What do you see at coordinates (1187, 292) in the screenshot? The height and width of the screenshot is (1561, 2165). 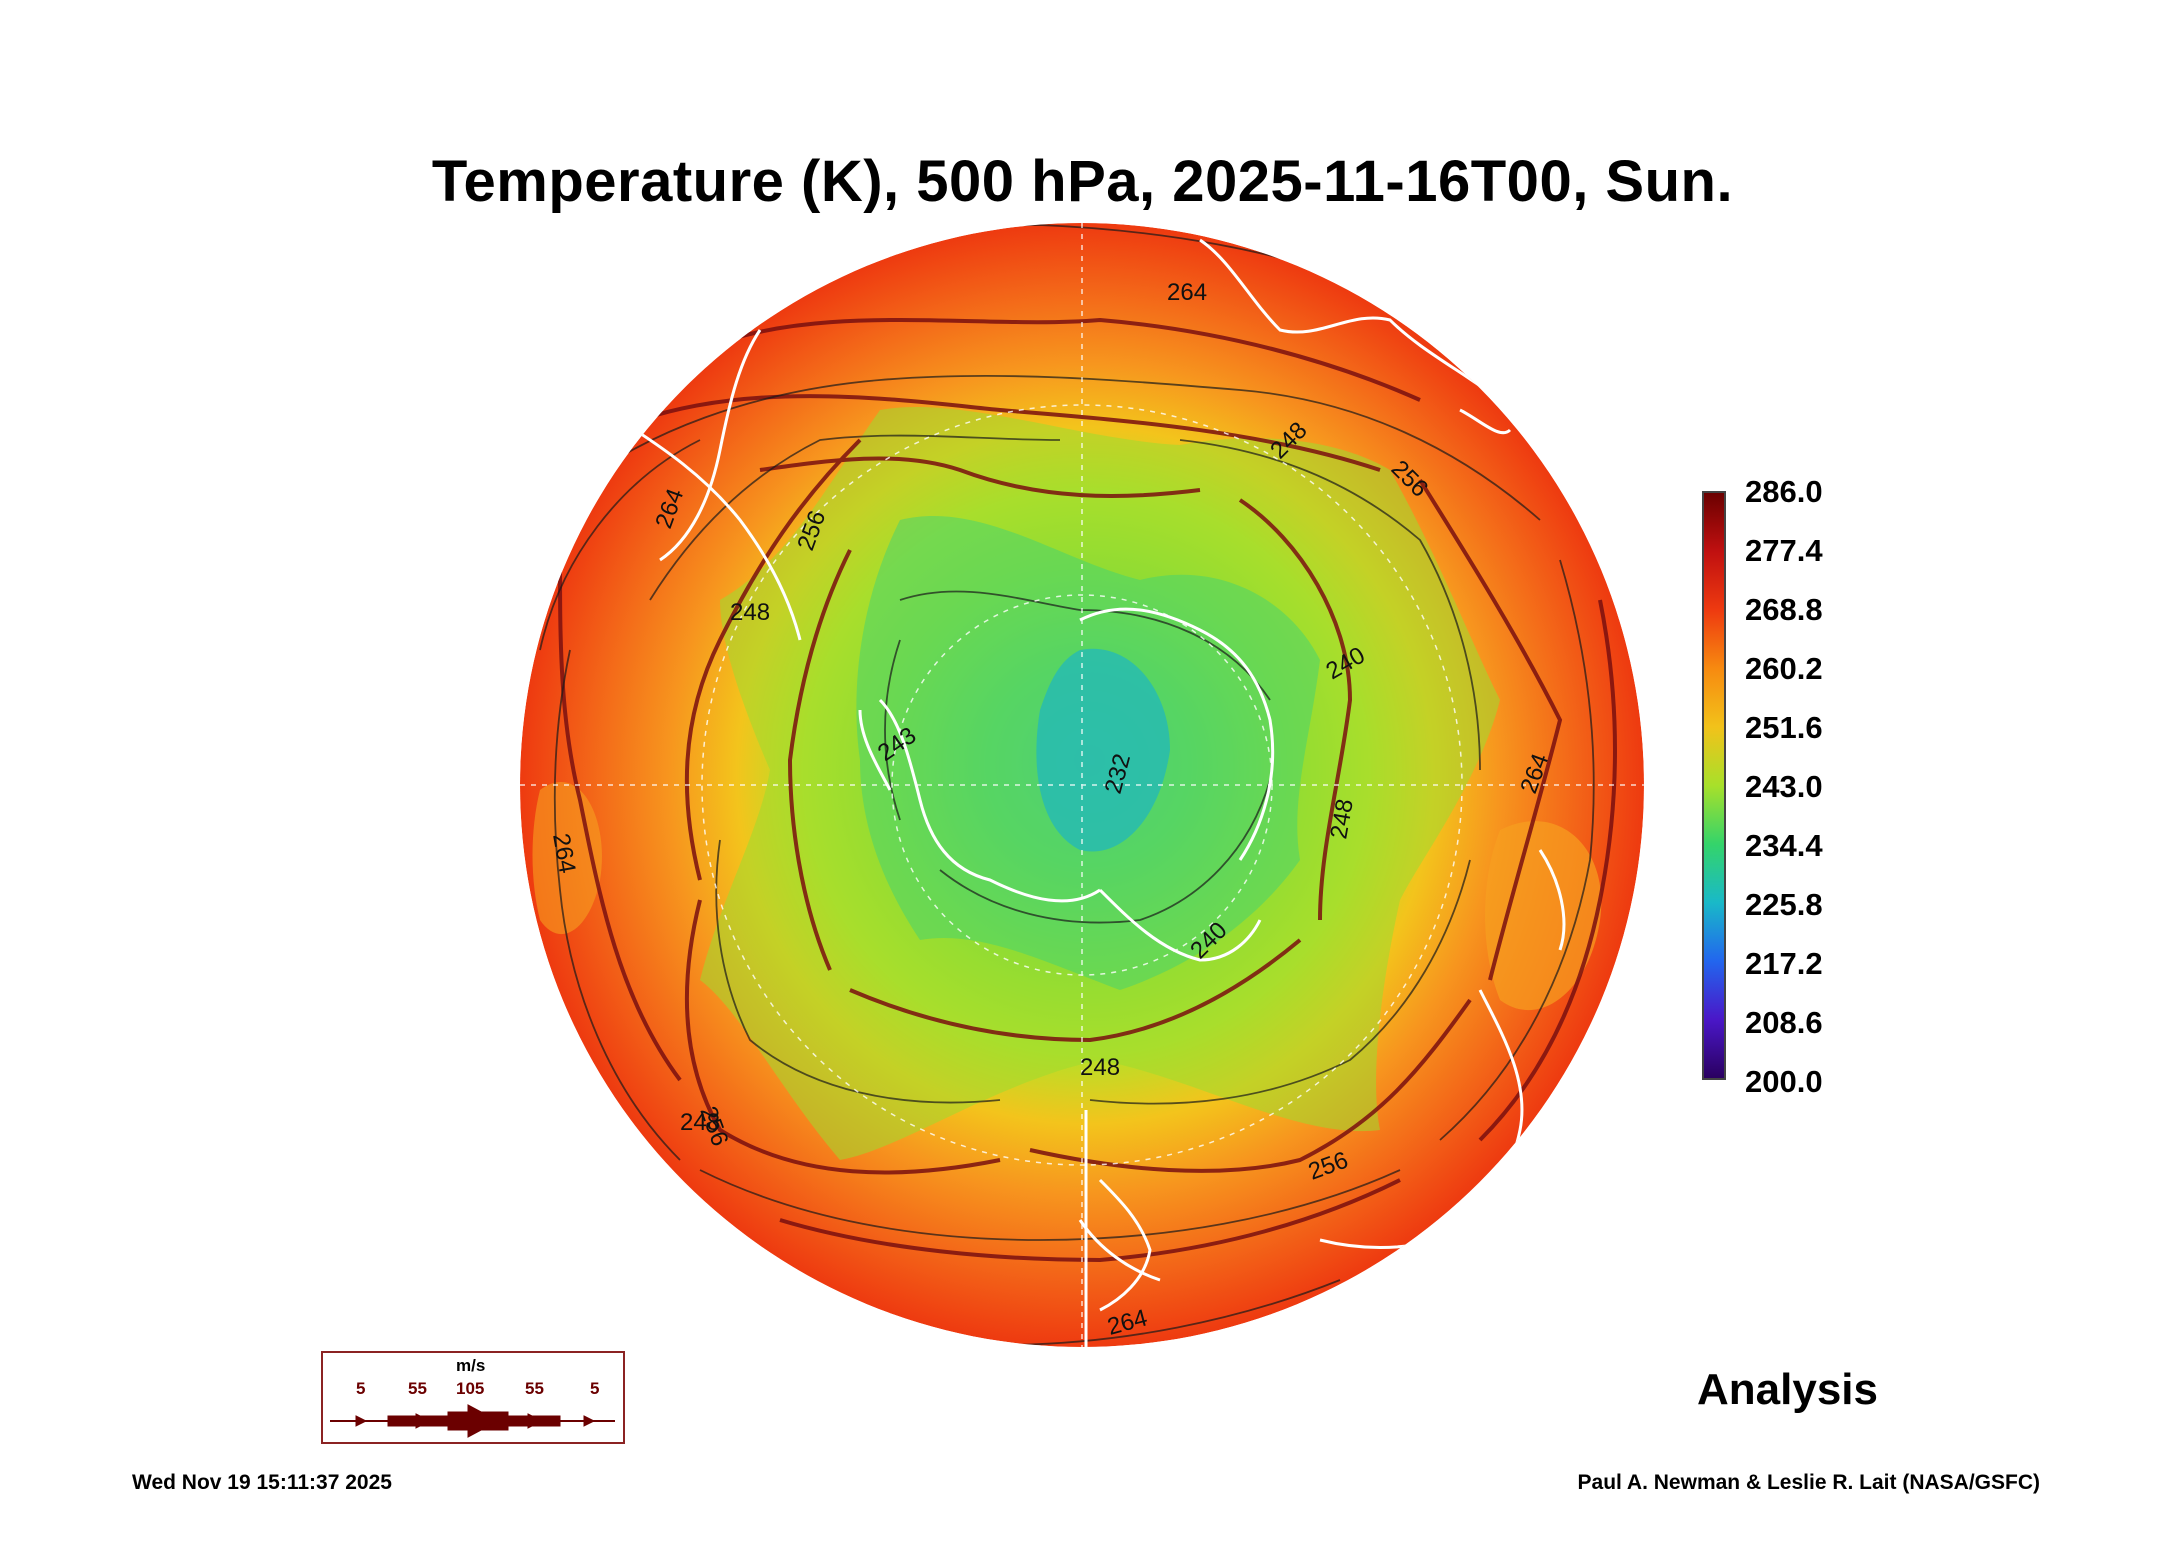 I see `contour-label: 264` at bounding box center [1187, 292].